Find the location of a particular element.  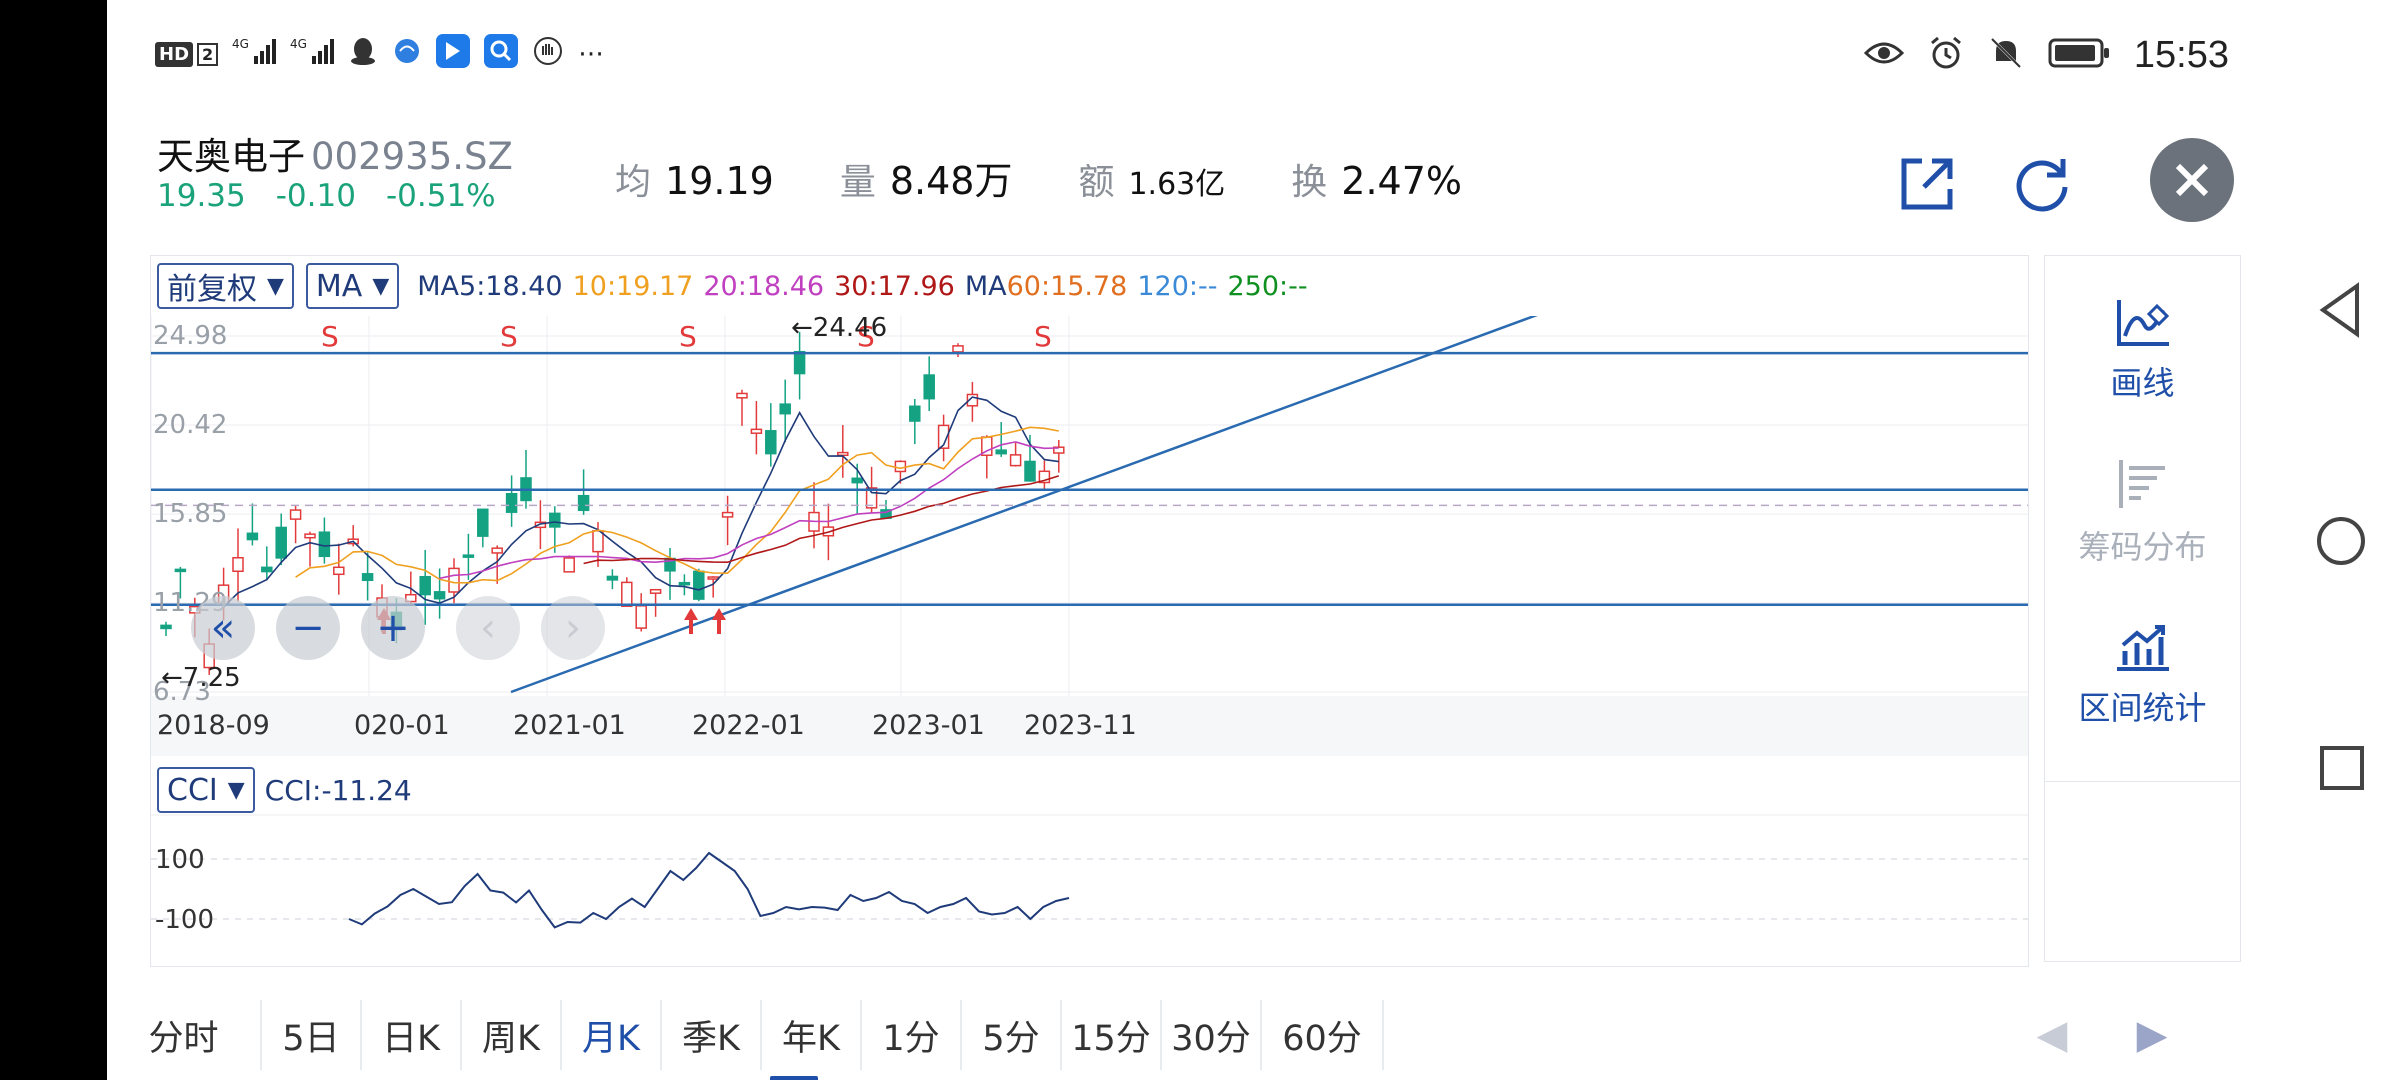

tabs-prev-button: ◀ is located at coordinates (2052, 1035).